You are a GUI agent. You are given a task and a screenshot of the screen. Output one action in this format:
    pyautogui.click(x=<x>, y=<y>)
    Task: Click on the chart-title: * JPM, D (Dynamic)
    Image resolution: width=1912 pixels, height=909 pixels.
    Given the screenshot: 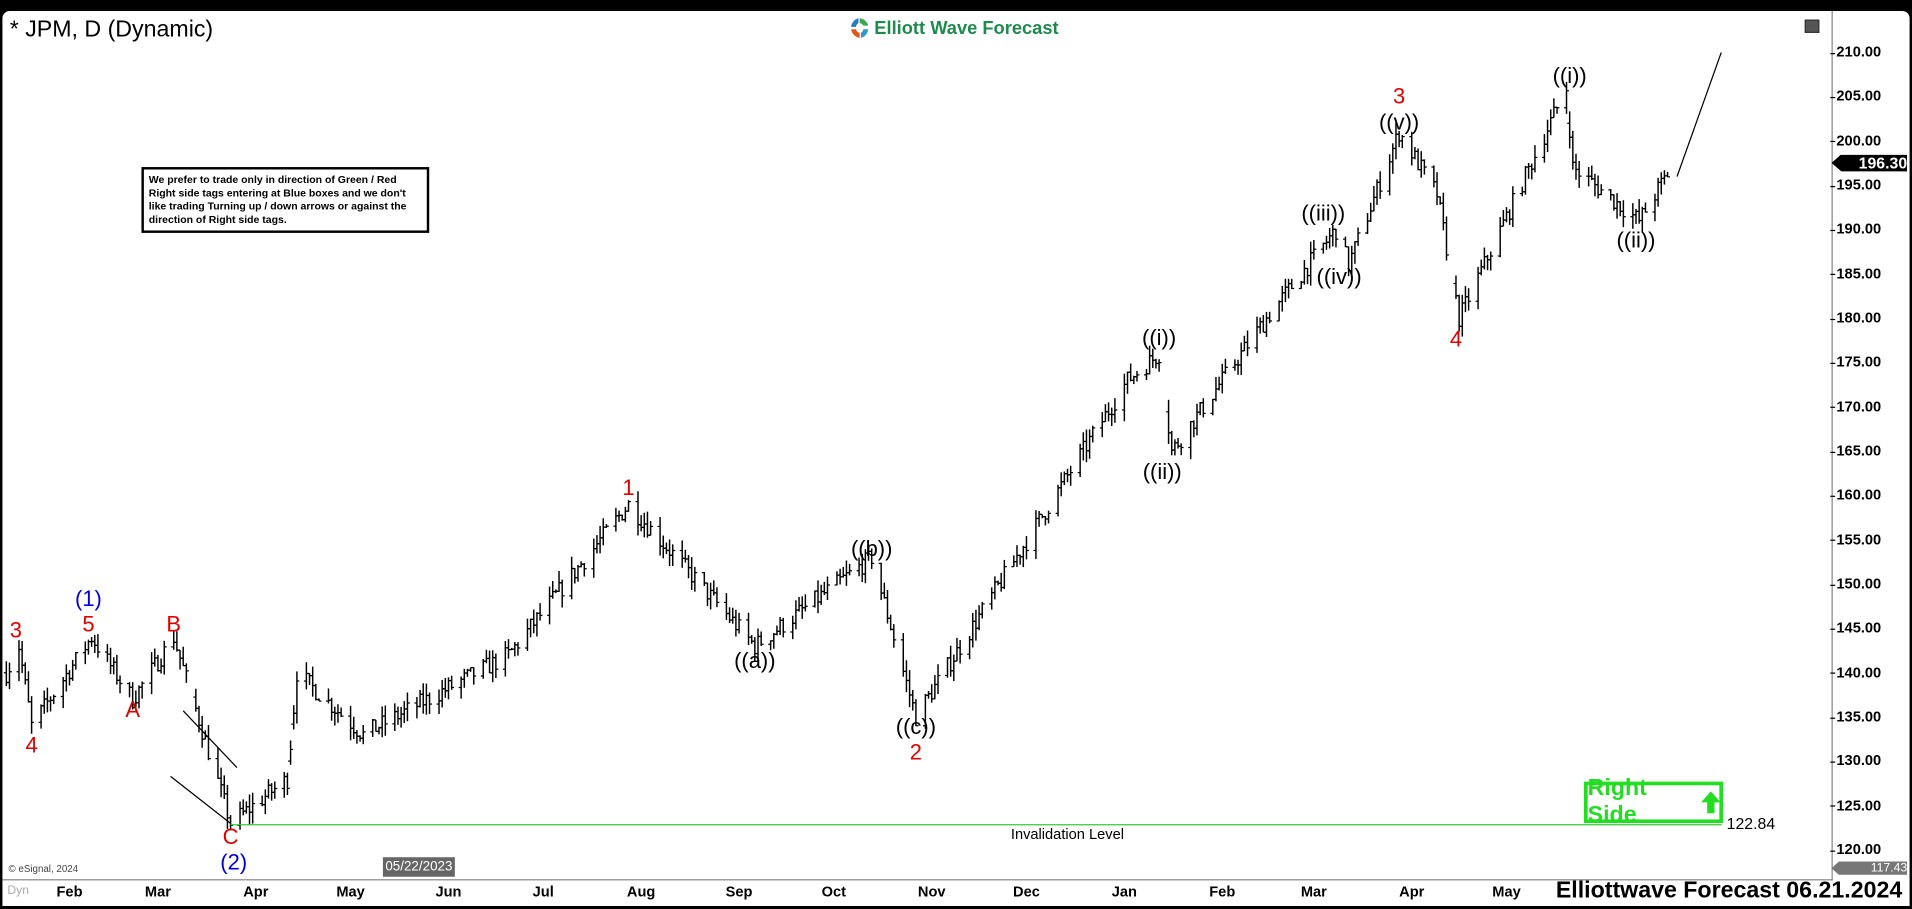 What is the action you would take?
    pyautogui.click(x=111, y=30)
    